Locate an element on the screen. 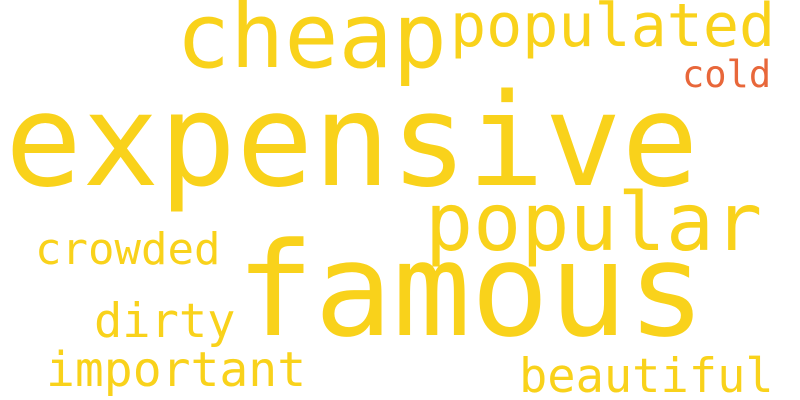 This screenshot has width=800, height=400. word-beautiful: beautiful is located at coordinates (646, 374).